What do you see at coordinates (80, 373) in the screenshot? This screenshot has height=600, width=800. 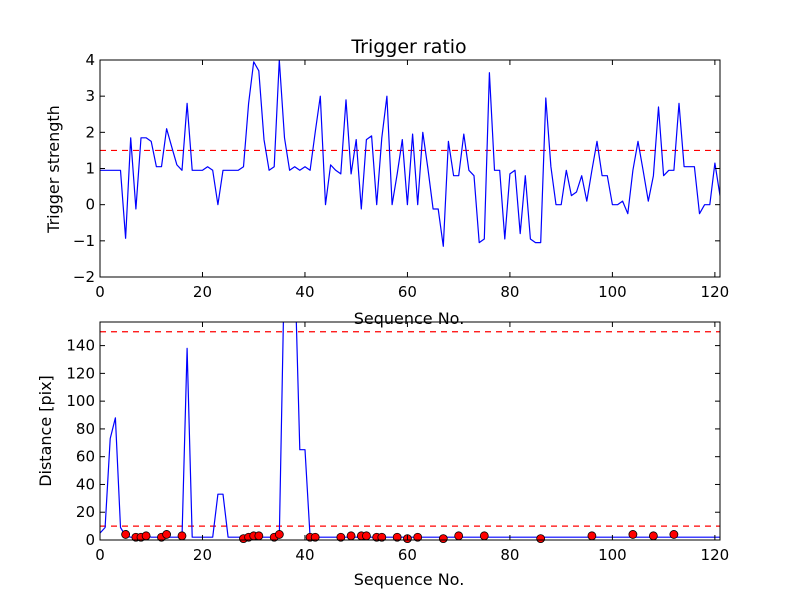 I see `y-tick-label: 120` at bounding box center [80, 373].